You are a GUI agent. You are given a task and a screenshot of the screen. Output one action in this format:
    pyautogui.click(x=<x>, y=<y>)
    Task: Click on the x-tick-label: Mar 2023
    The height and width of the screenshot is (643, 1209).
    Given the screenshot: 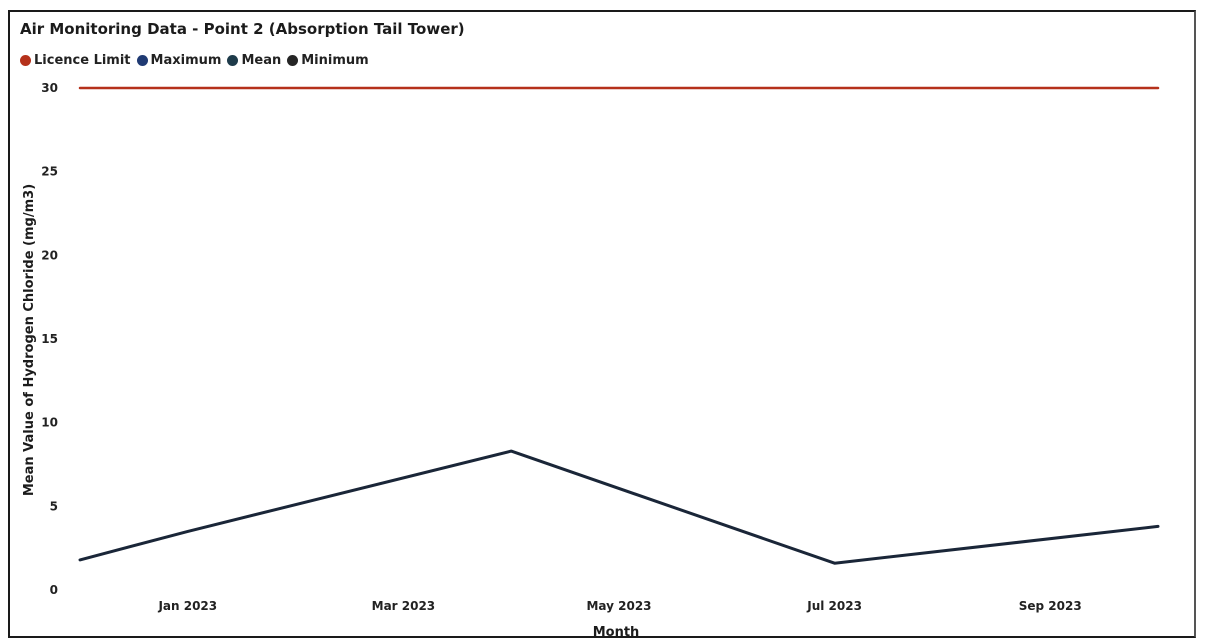 What is the action you would take?
    pyautogui.click(x=404, y=606)
    